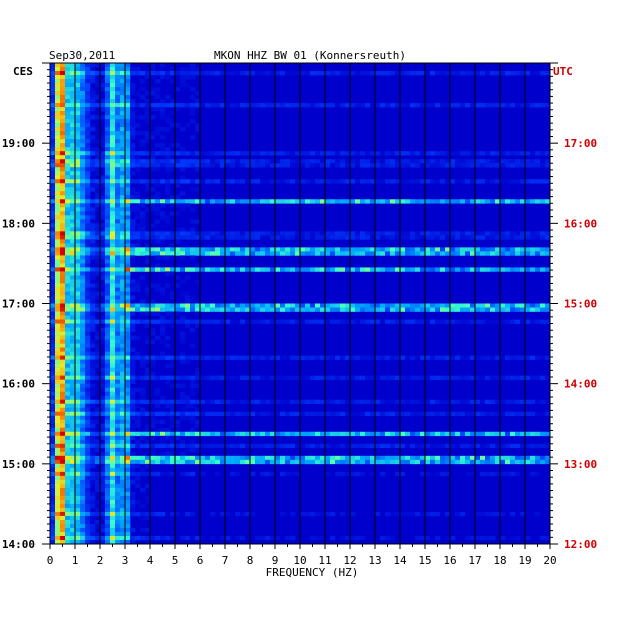  Describe the element at coordinates (18, 223) in the screenshot. I see `left-tick-label: 18:00` at that location.